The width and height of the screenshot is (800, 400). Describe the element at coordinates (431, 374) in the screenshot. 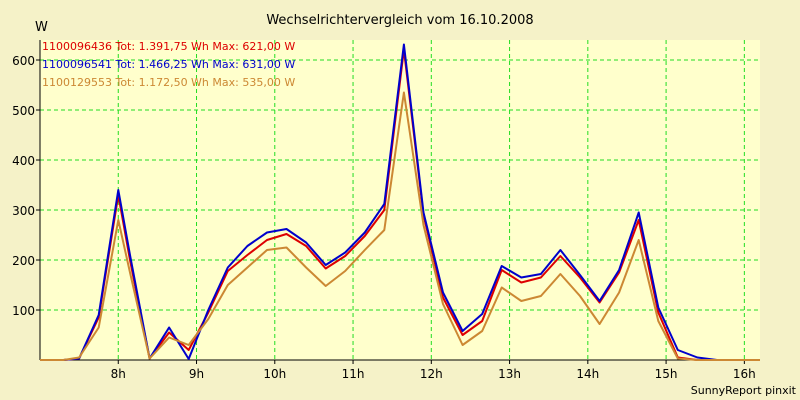

I see `x-tick-label: 12h` at that location.